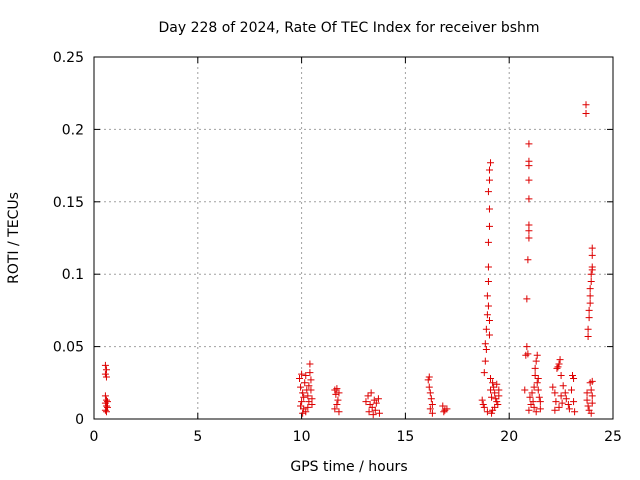  I want to click on x-tick-label: 25, so click(613, 437).